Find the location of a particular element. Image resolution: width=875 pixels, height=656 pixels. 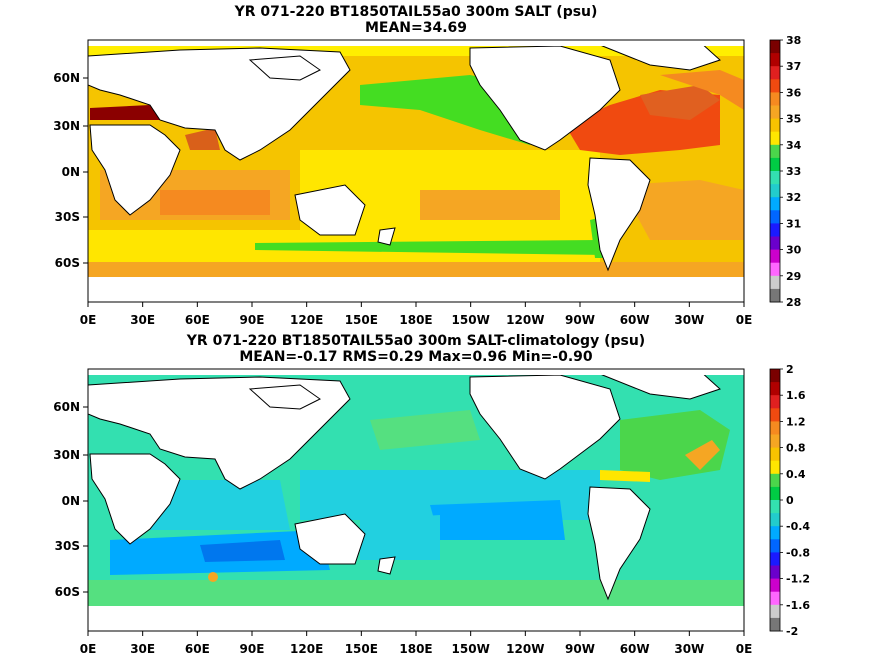

colorbar-label: 33 is located at coordinates (793, 171).